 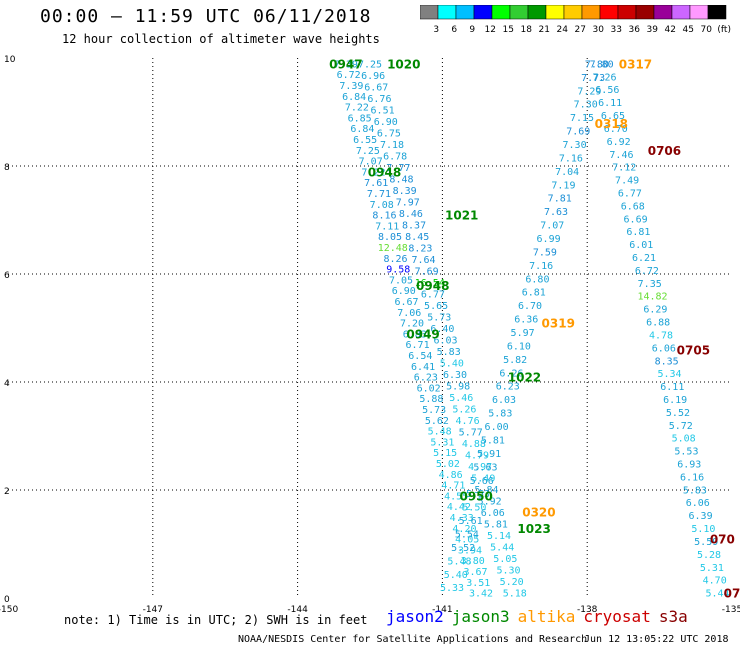 What do you see at coordinates (515, 360) in the screenshot?
I see `data-point-label: 5.82` at bounding box center [515, 360].